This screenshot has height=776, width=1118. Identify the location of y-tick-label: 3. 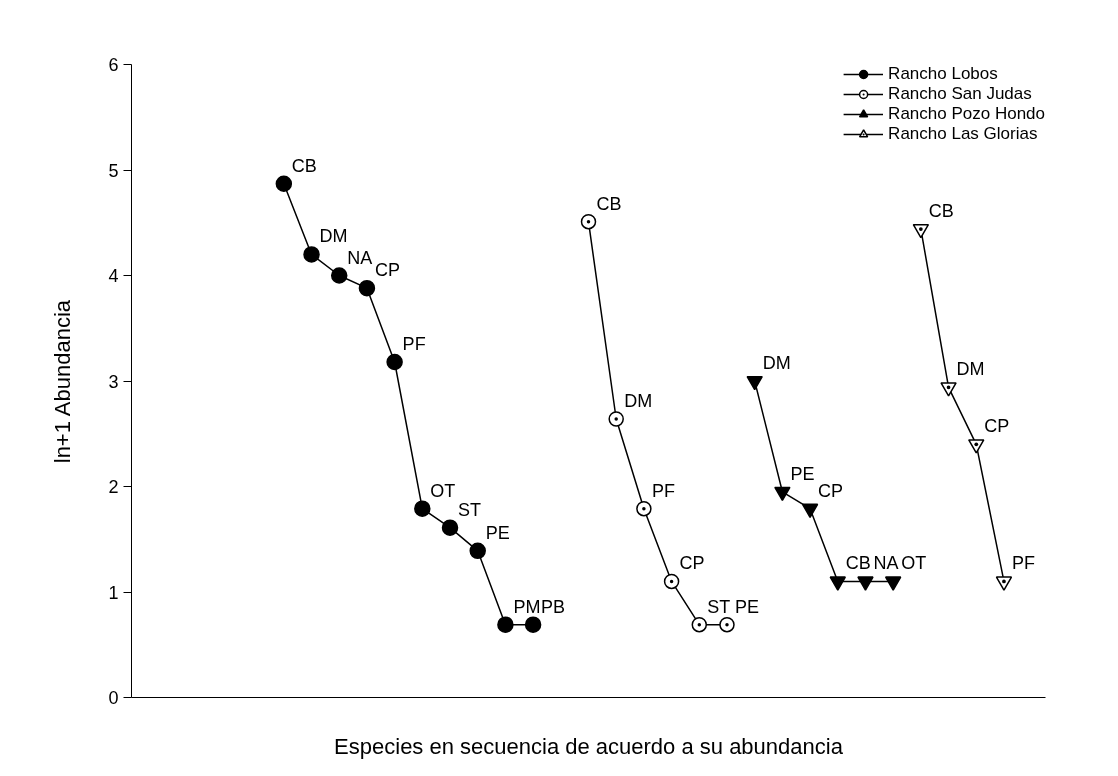
(113, 381).